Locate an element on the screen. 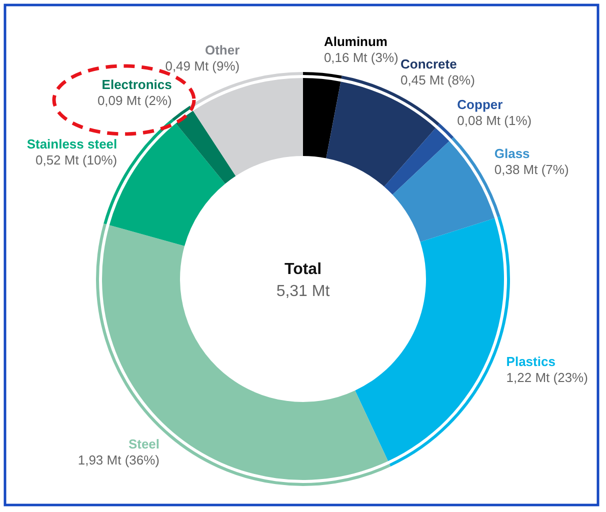  slice-label: Stainless steel is located at coordinates (72, 144).